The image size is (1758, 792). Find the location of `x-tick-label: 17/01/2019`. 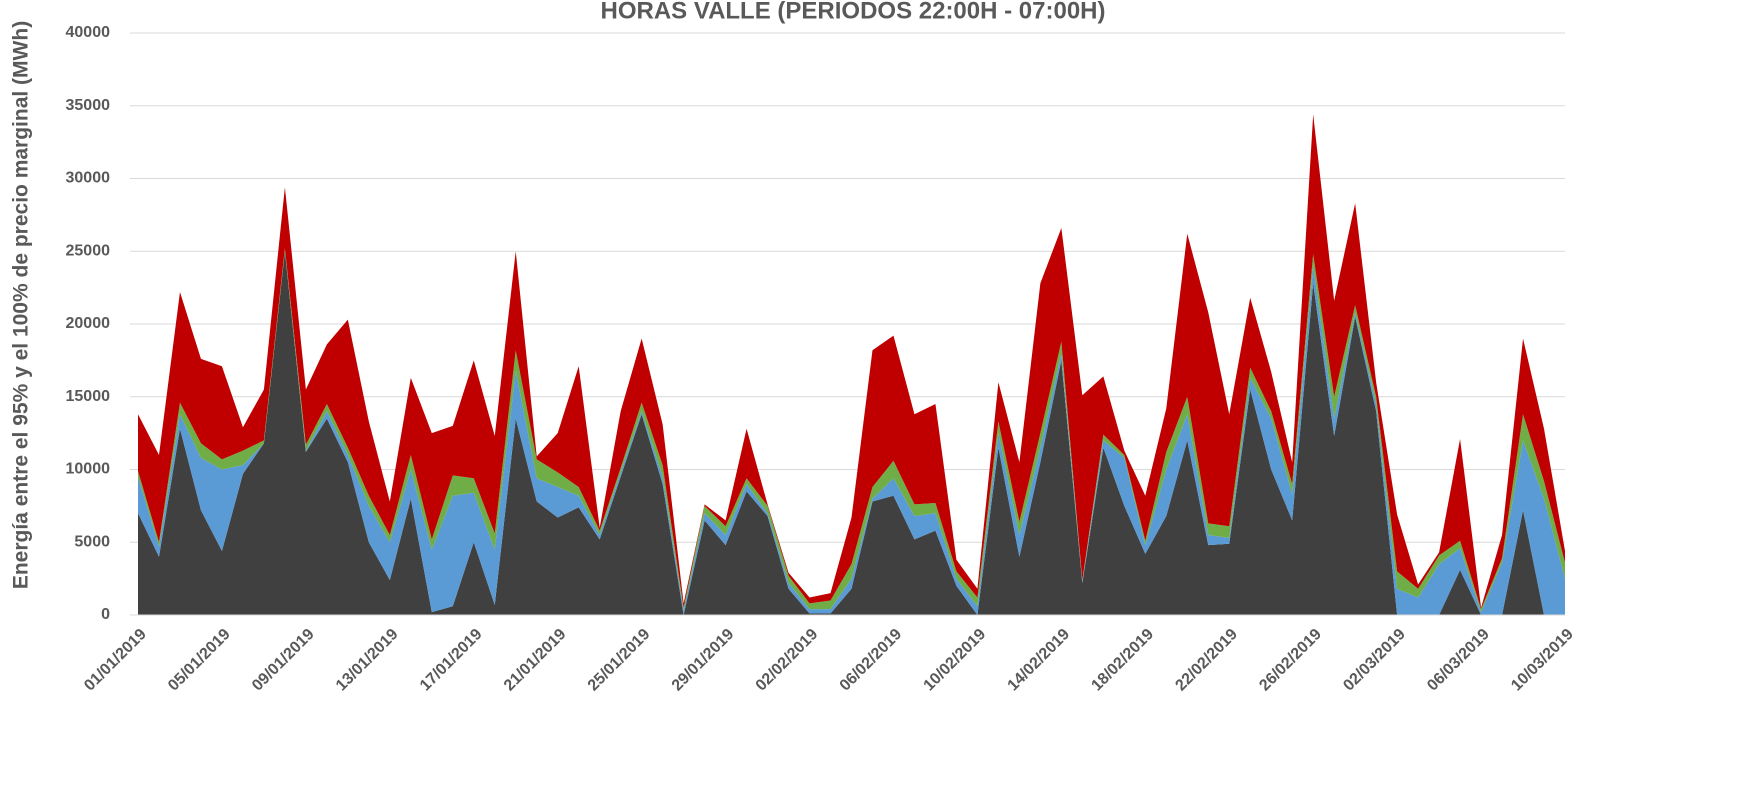

x-tick-label: 17/01/2019 is located at coordinates (451, 660).